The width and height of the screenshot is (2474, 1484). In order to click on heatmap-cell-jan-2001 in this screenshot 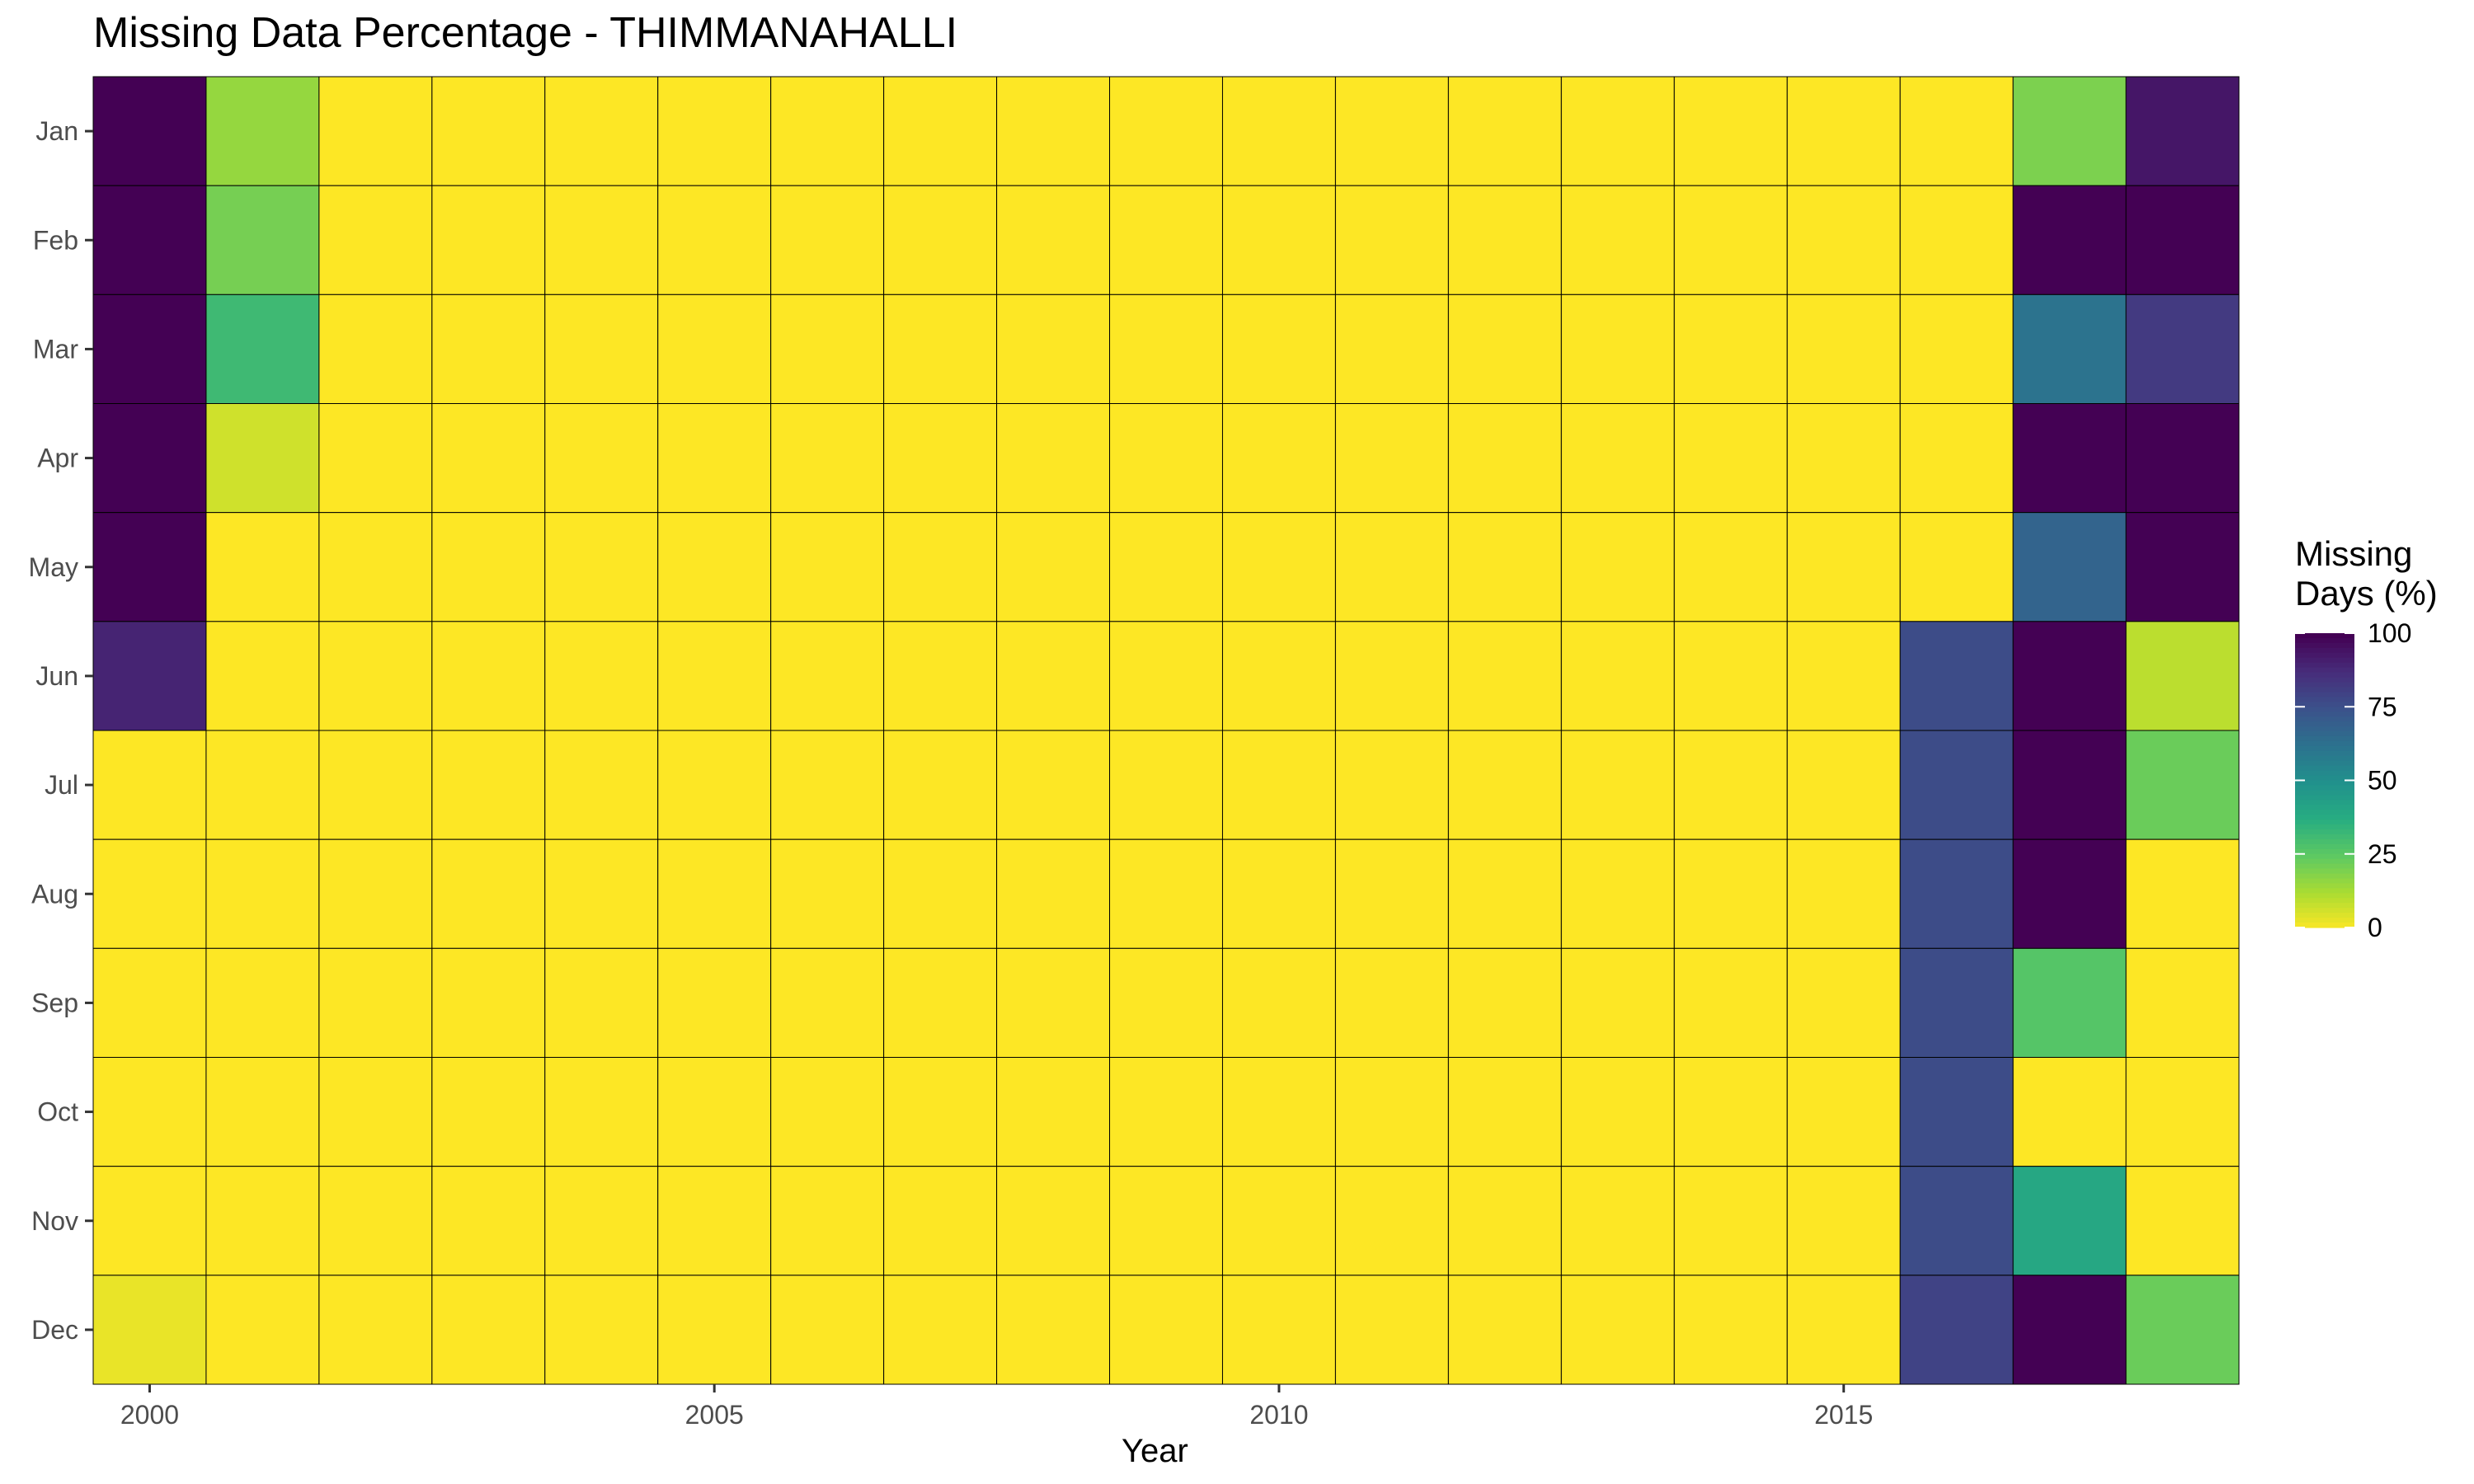, I will do `click(262, 131)`.